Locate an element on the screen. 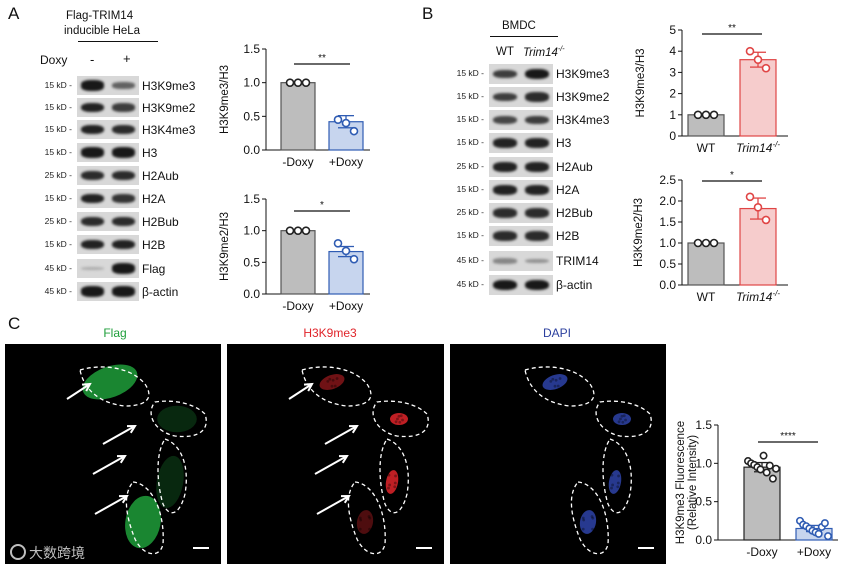 The height and width of the screenshot is (570, 849). doxy-label: Doxy is located at coordinates (54, 60).